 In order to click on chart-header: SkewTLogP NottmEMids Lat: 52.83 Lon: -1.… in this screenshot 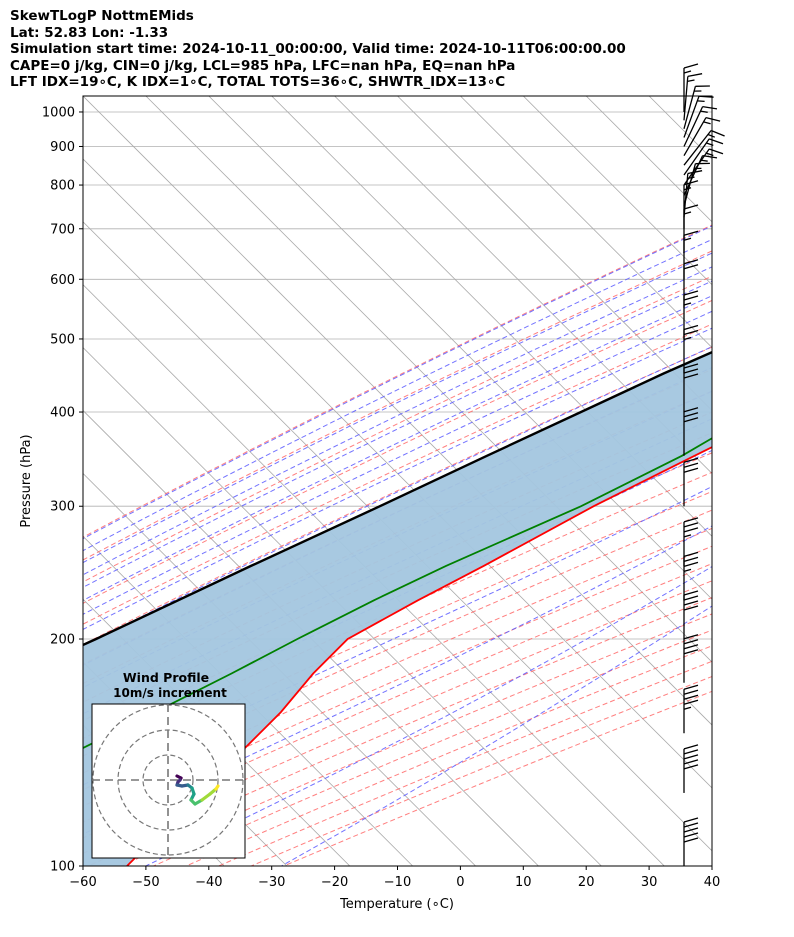, I will do `click(318, 49)`.